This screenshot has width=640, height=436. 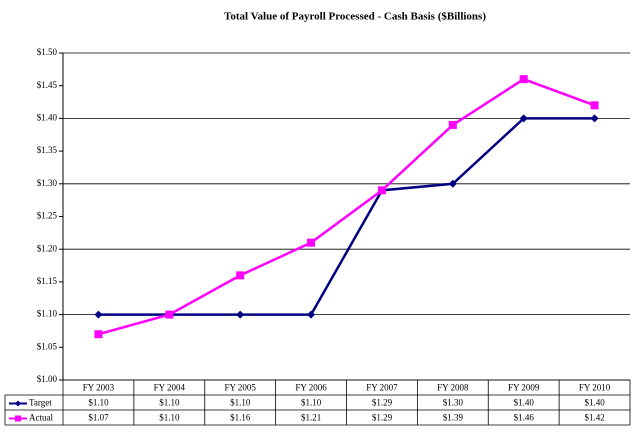 What do you see at coordinates (170, 388) in the screenshot?
I see `x-tick-label: FY 2004` at bounding box center [170, 388].